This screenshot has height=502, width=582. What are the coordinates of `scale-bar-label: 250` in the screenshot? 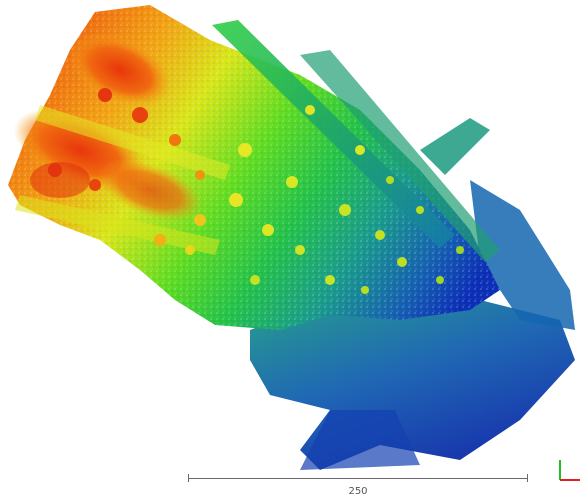 It's located at (358, 491).